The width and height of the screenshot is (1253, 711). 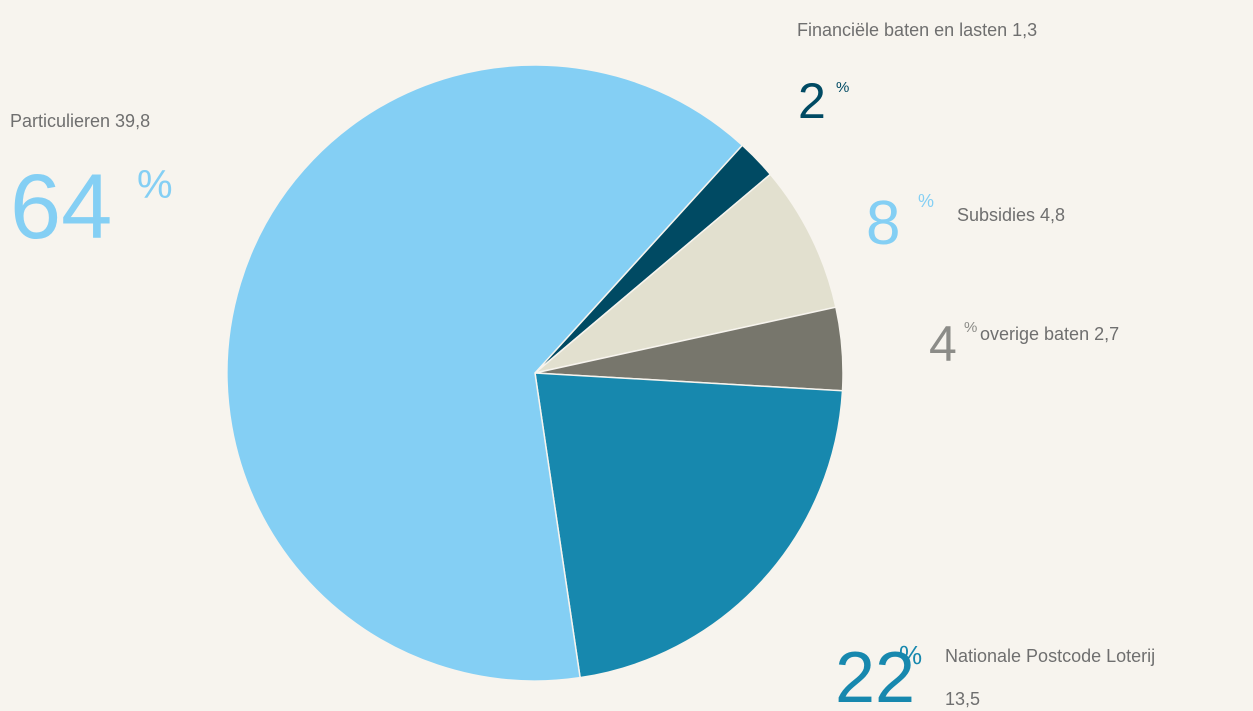 I want to click on value-label: 1,3, so click(x=1024, y=30).